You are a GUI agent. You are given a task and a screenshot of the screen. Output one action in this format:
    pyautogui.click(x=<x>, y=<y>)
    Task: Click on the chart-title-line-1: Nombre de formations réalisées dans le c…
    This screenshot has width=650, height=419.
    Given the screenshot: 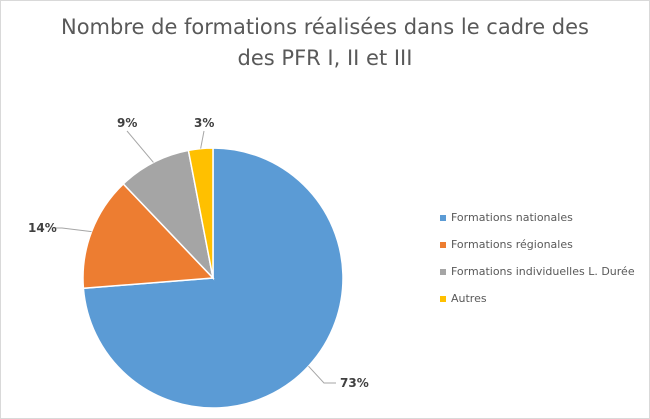 What is the action you would take?
    pyautogui.click(x=325, y=27)
    